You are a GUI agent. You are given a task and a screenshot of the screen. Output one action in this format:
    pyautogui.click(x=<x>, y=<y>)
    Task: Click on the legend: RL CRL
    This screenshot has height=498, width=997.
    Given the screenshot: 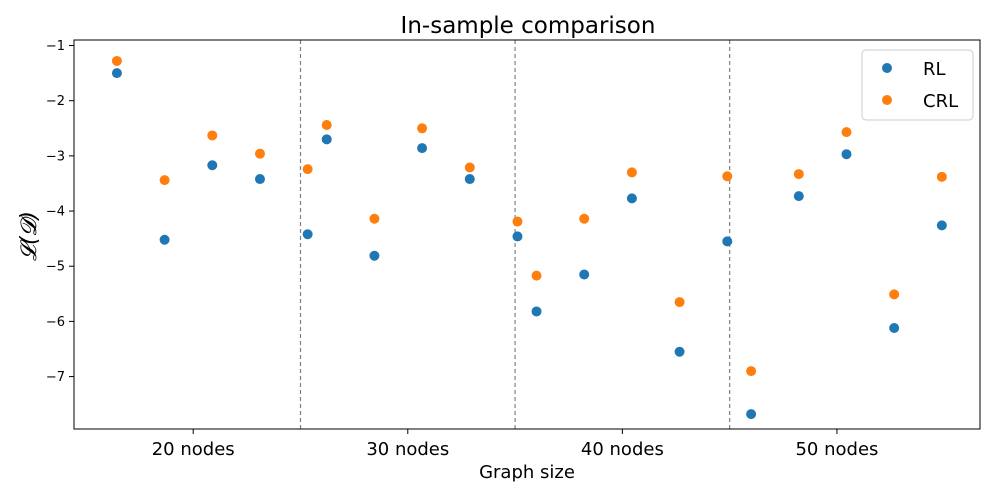 What is the action you would take?
    pyautogui.click(x=917, y=85)
    